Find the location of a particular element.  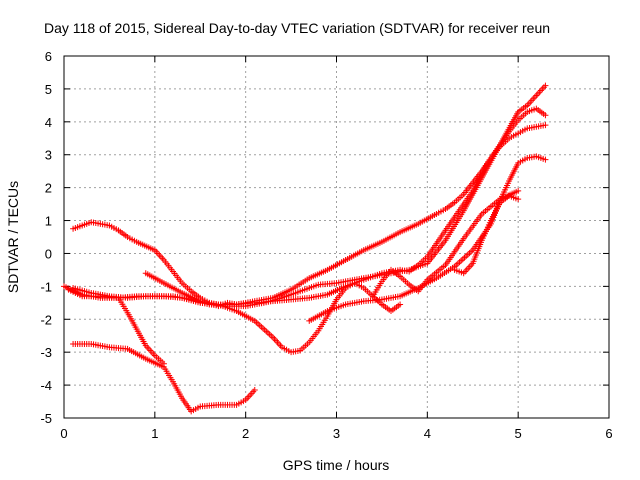

x-tick-label: 0 is located at coordinates (63, 433).